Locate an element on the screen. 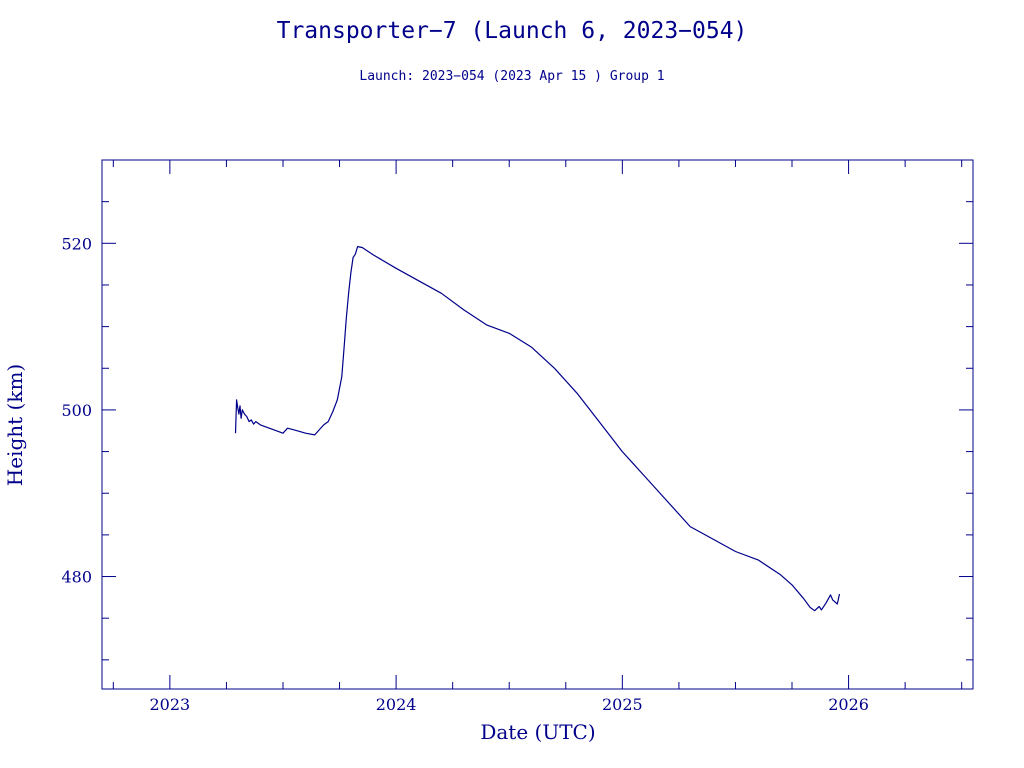  x-tick-label: 2026 is located at coordinates (848, 704).